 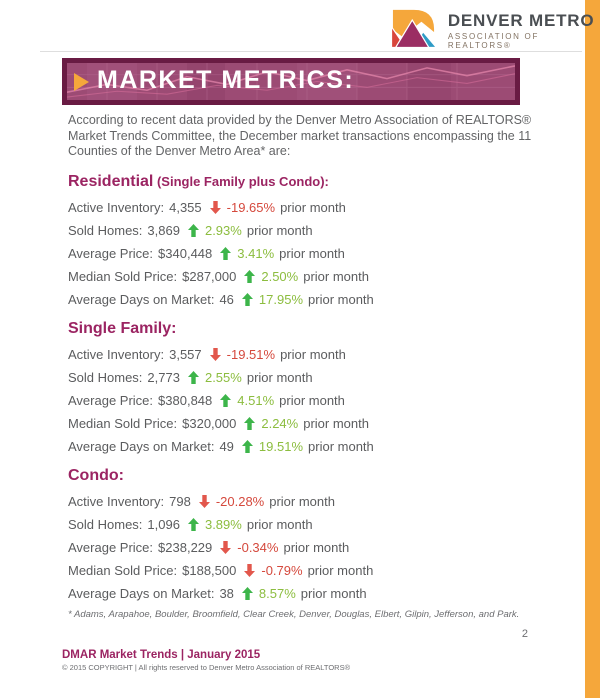 What do you see at coordinates (277, 593) in the screenshot?
I see `stat-change: 8.57%` at bounding box center [277, 593].